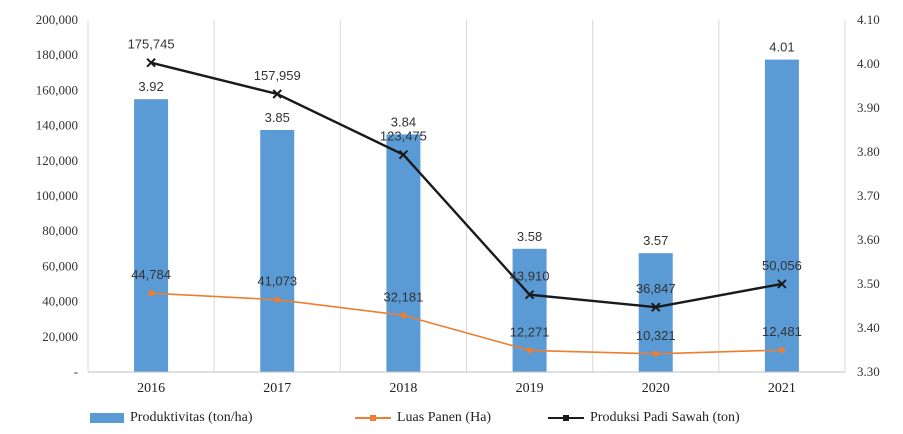 The width and height of the screenshot is (903, 434). I want to click on legend-swatch-bar, so click(107, 418).